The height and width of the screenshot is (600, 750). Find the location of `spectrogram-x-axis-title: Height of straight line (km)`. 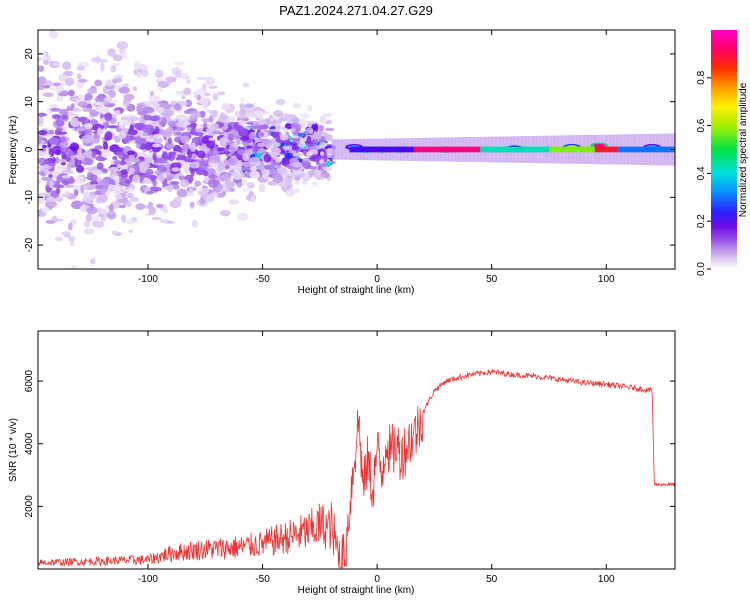

spectrogram-x-axis-title: Height of straight line (km) is located at coordinates (356, 290).